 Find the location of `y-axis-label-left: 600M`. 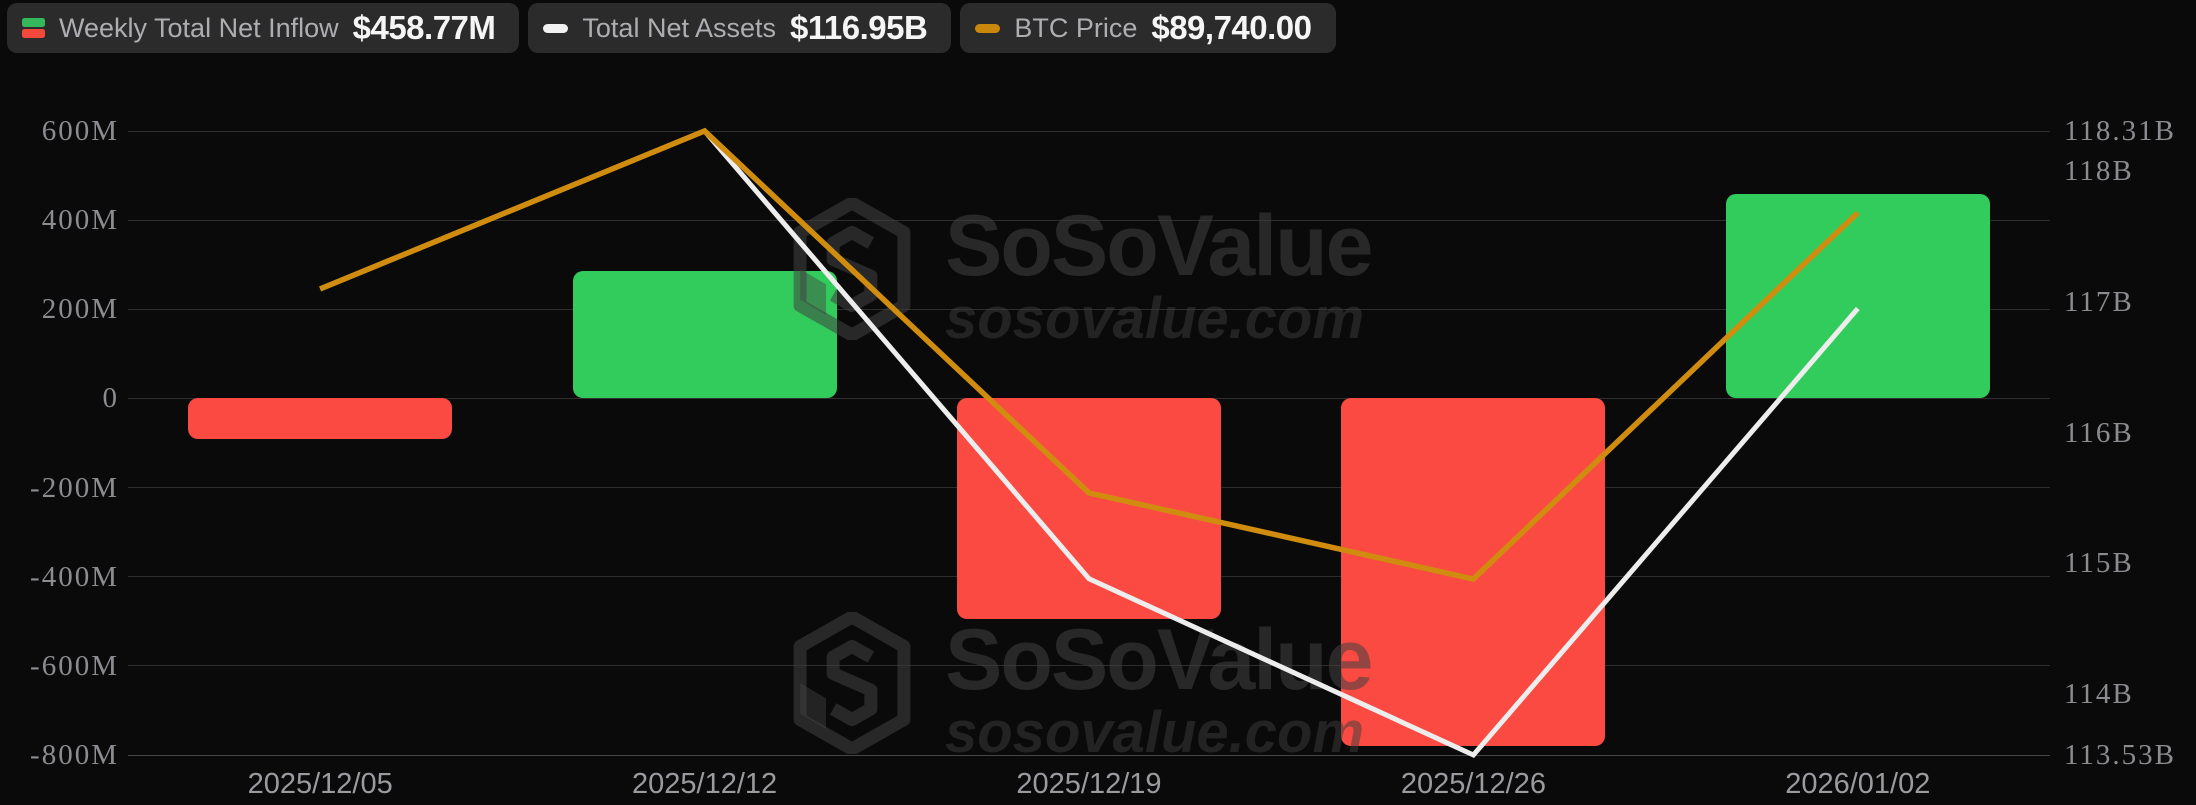

y-axis-label-left: 600M is located at coordinates (80, 131).